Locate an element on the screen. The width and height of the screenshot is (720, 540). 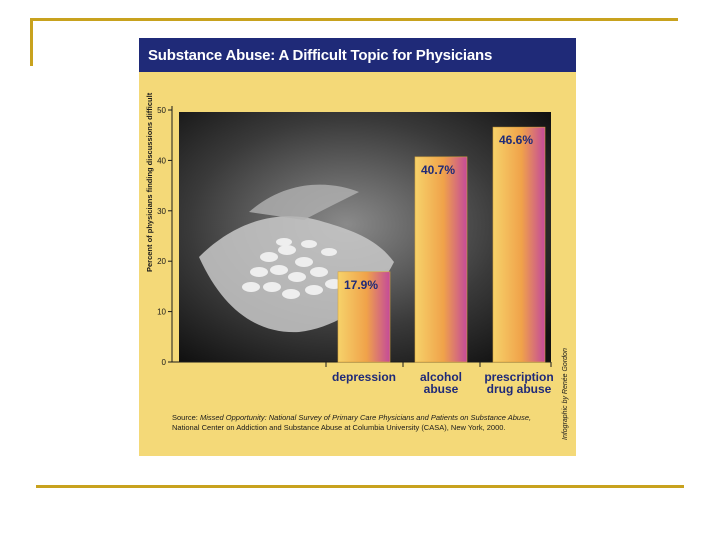
y-tick-label: 50 is located at coordinates (161, 110).